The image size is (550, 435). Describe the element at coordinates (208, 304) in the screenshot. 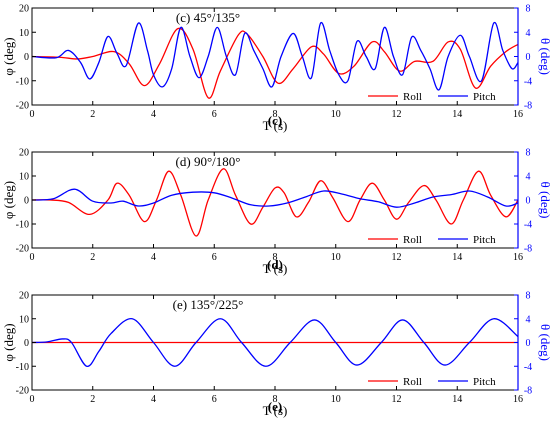

I see `chart-inner-title: (e) 135°/225°` at that location.